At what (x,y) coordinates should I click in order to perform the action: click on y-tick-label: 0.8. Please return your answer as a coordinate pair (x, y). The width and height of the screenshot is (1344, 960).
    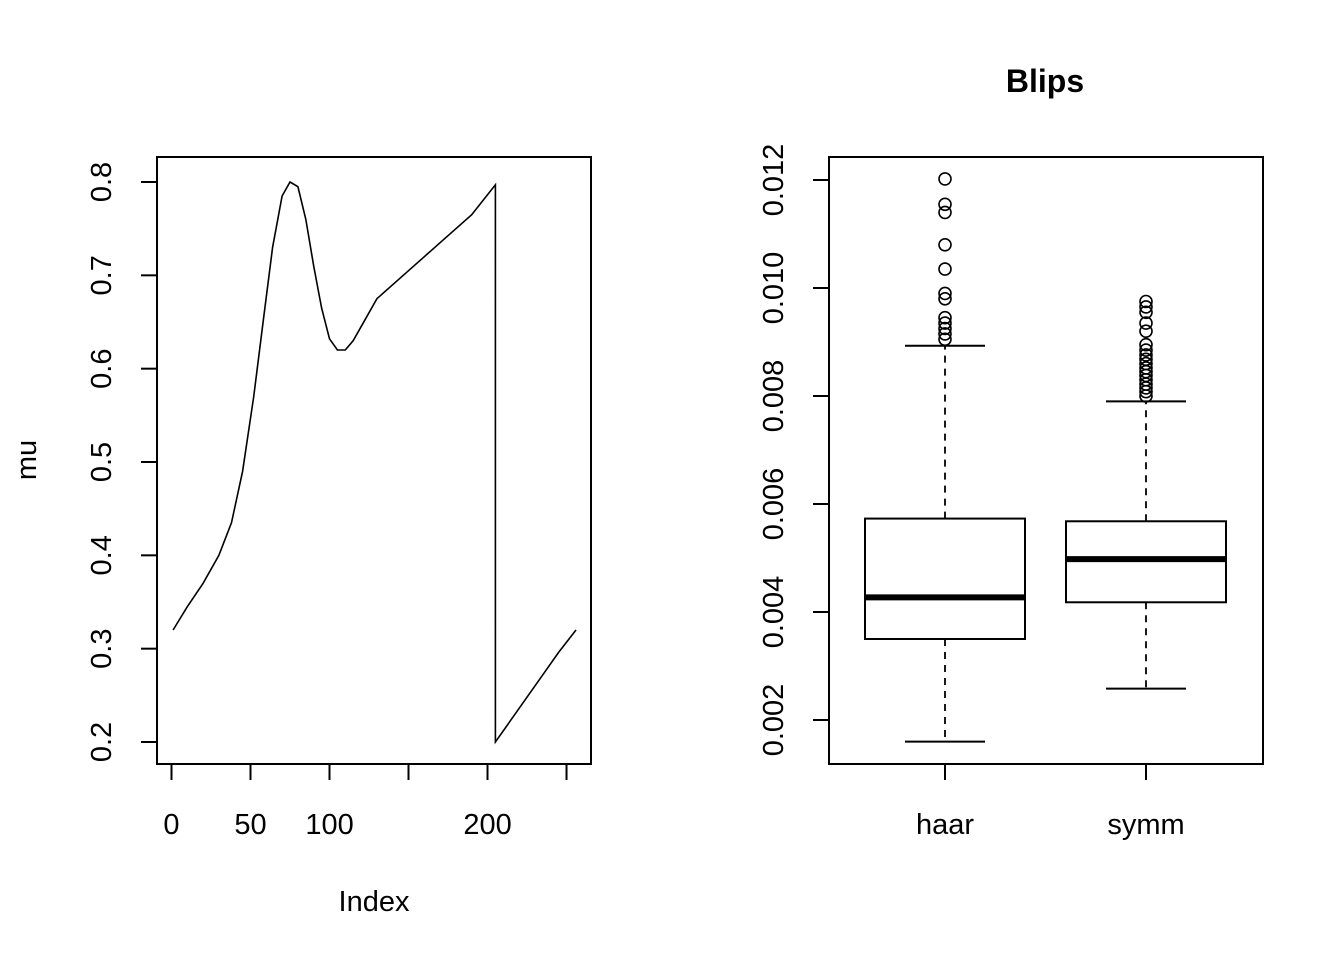
    Looking at the image, I should click on (102, 182).